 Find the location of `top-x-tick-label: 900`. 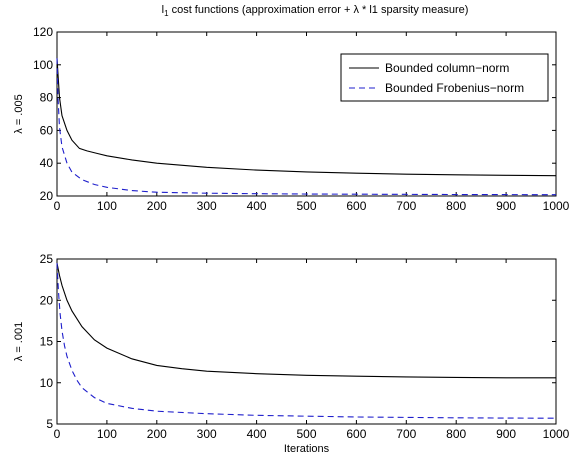

top-x-tick-label: 900 is located at coordinates (506, 206).